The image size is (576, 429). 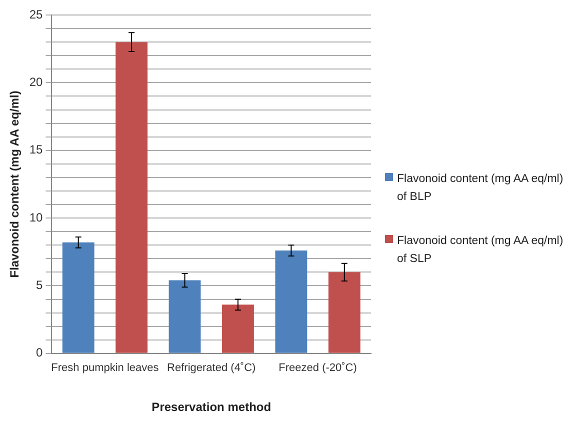 What do you see at coordinates (317, 368) in the screenshot?
I see `x-tick-label: Freezed (-20˚C)` at bounding box center [317, 368].